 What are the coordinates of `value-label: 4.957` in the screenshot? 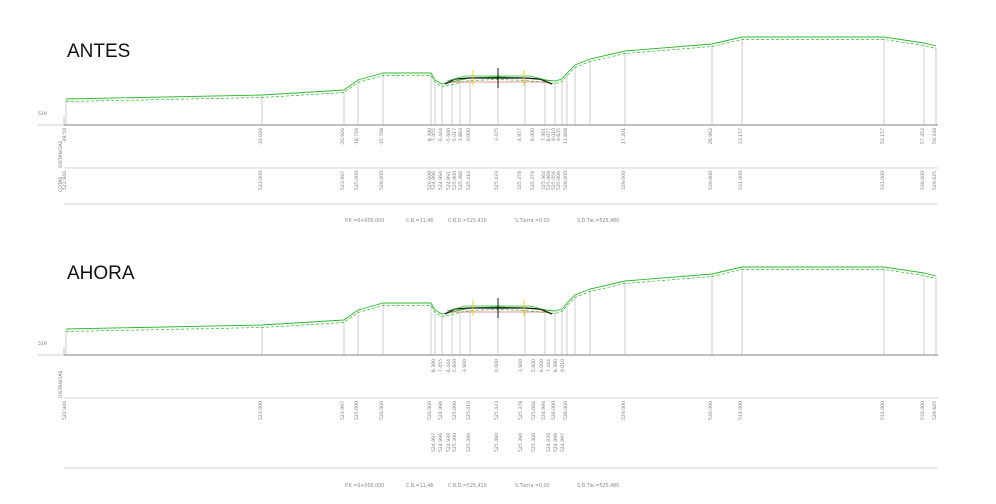 It's located at (520, 134).